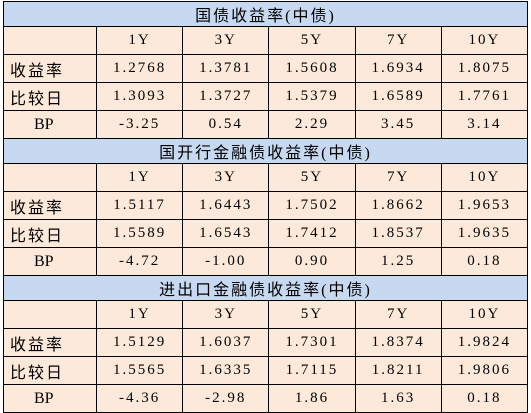 The width and height of the screenshot is (531, 413). Describe the element at coordinates (226, 124) in the screenshot. I see `value-cell: 0.54` at that location.